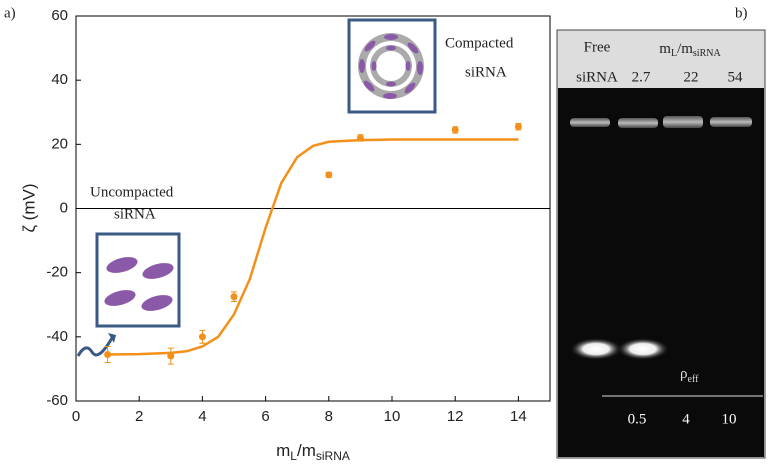 Image resolution: width=770 pixels, height=476 pixels. I want to click on annotation: Uncompacted, so click(132, 192).